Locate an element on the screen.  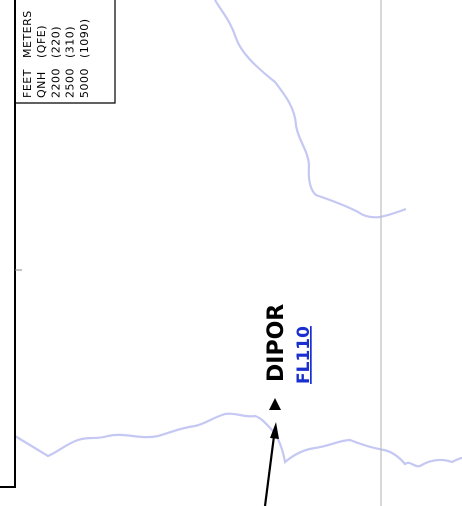
frame is located at coordinates (8, 244).